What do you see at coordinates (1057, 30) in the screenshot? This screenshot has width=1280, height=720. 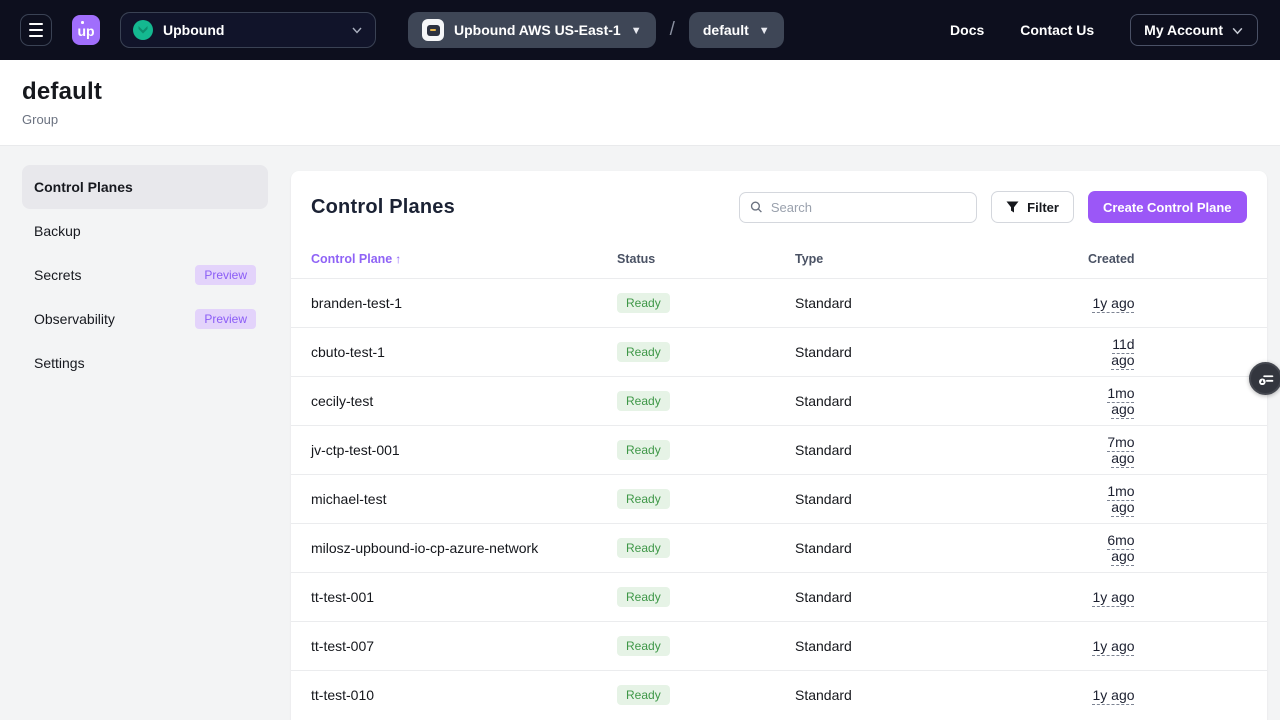 I see `contact-us-link: Contact Us` at bounding box center [1057, 30].